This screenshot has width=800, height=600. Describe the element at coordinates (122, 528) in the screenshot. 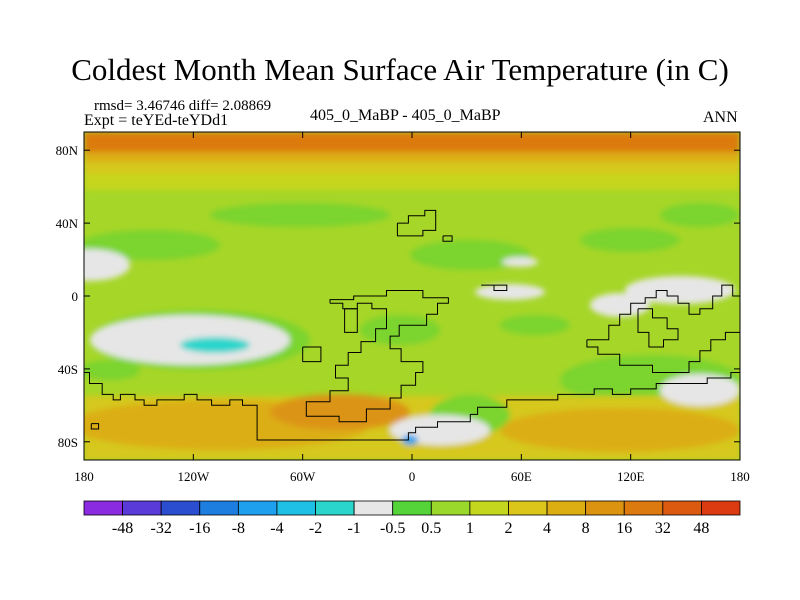

I see `colorbar-label: -48` at that location.